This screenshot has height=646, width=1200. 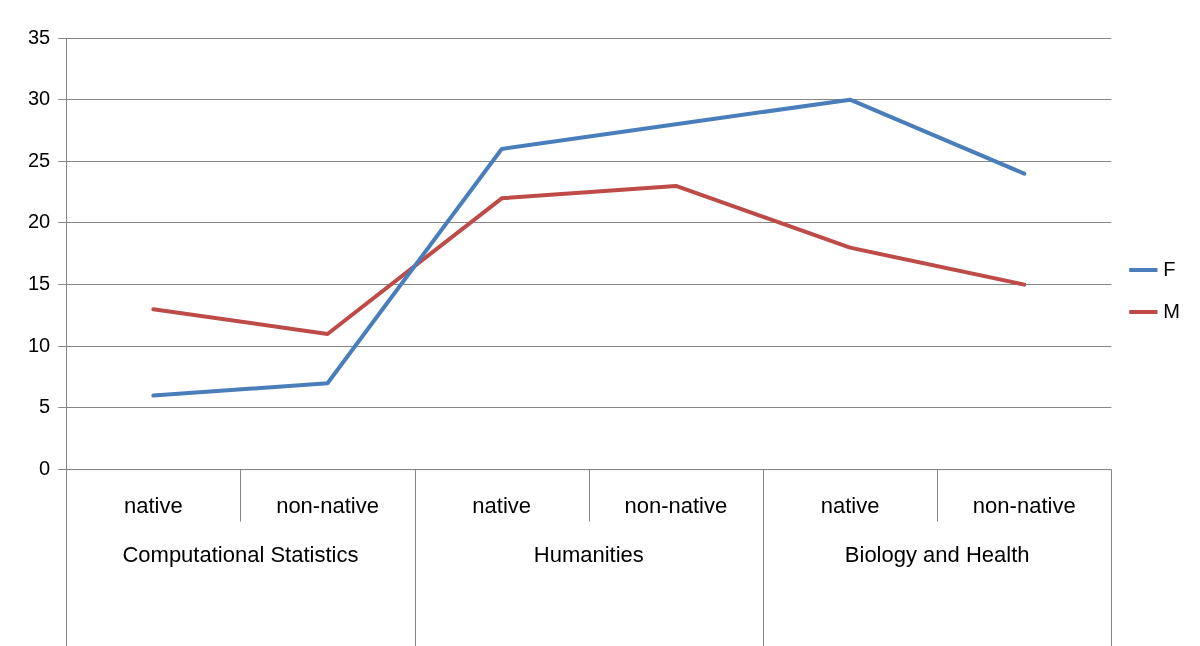 I want to click on y-tick-label: 35, so click(x=39, y=36).